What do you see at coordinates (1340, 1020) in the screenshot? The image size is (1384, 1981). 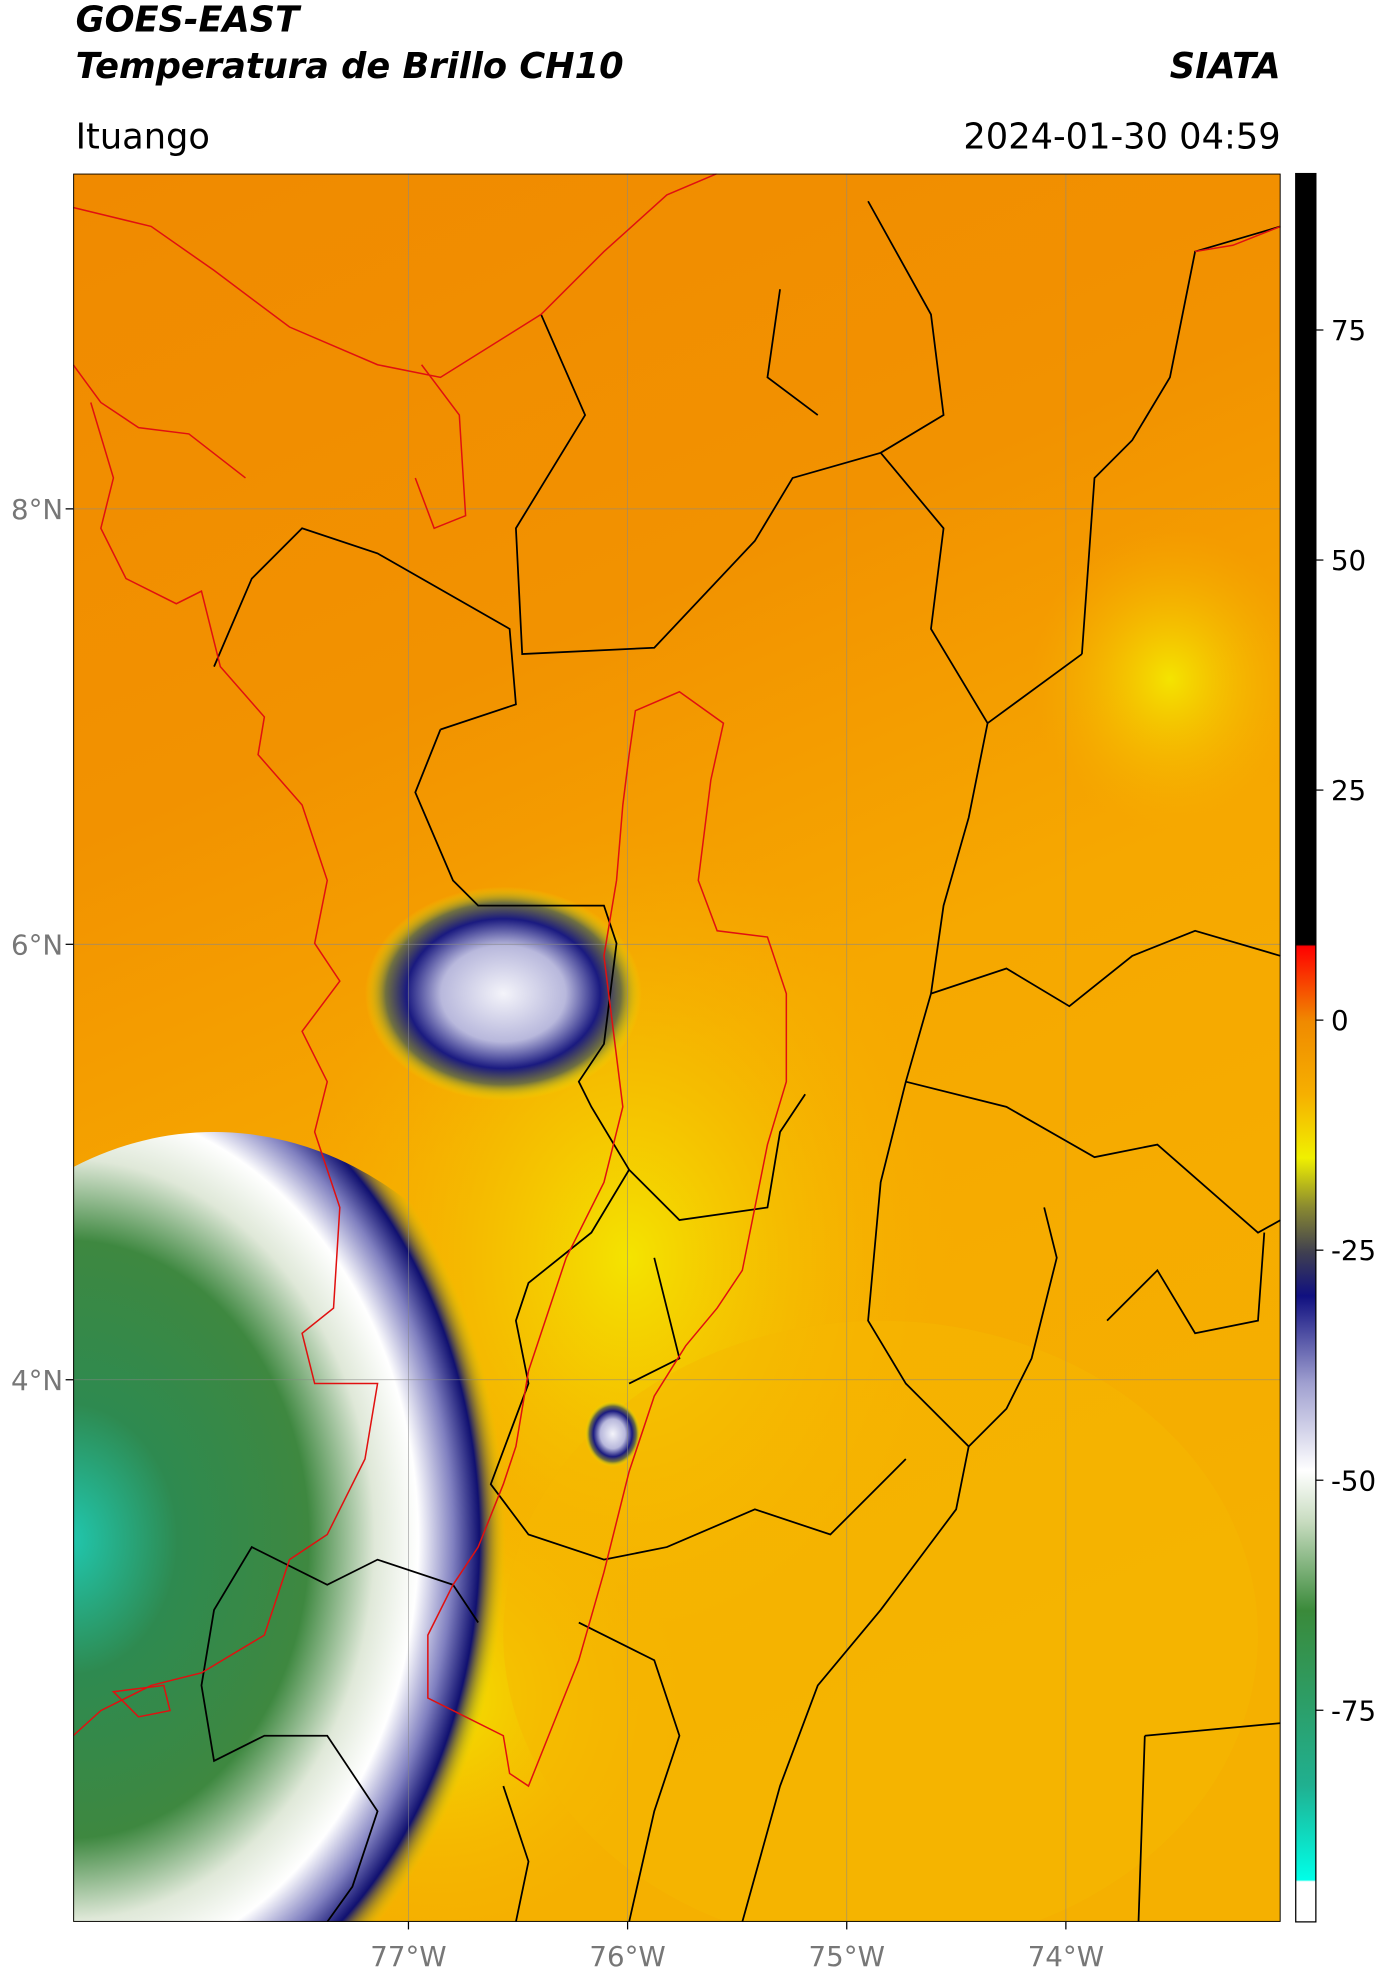 I see `colorbar-tick-label: 0` at bounding box center [1340, 1020].